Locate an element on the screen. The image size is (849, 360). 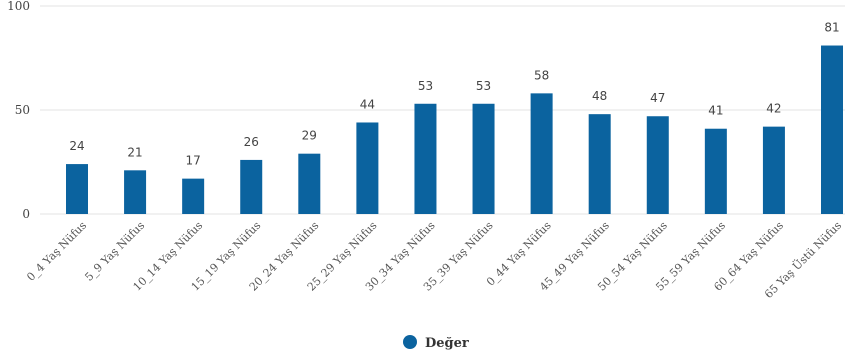
data-label: 29 is located at coordinates (309, 136).